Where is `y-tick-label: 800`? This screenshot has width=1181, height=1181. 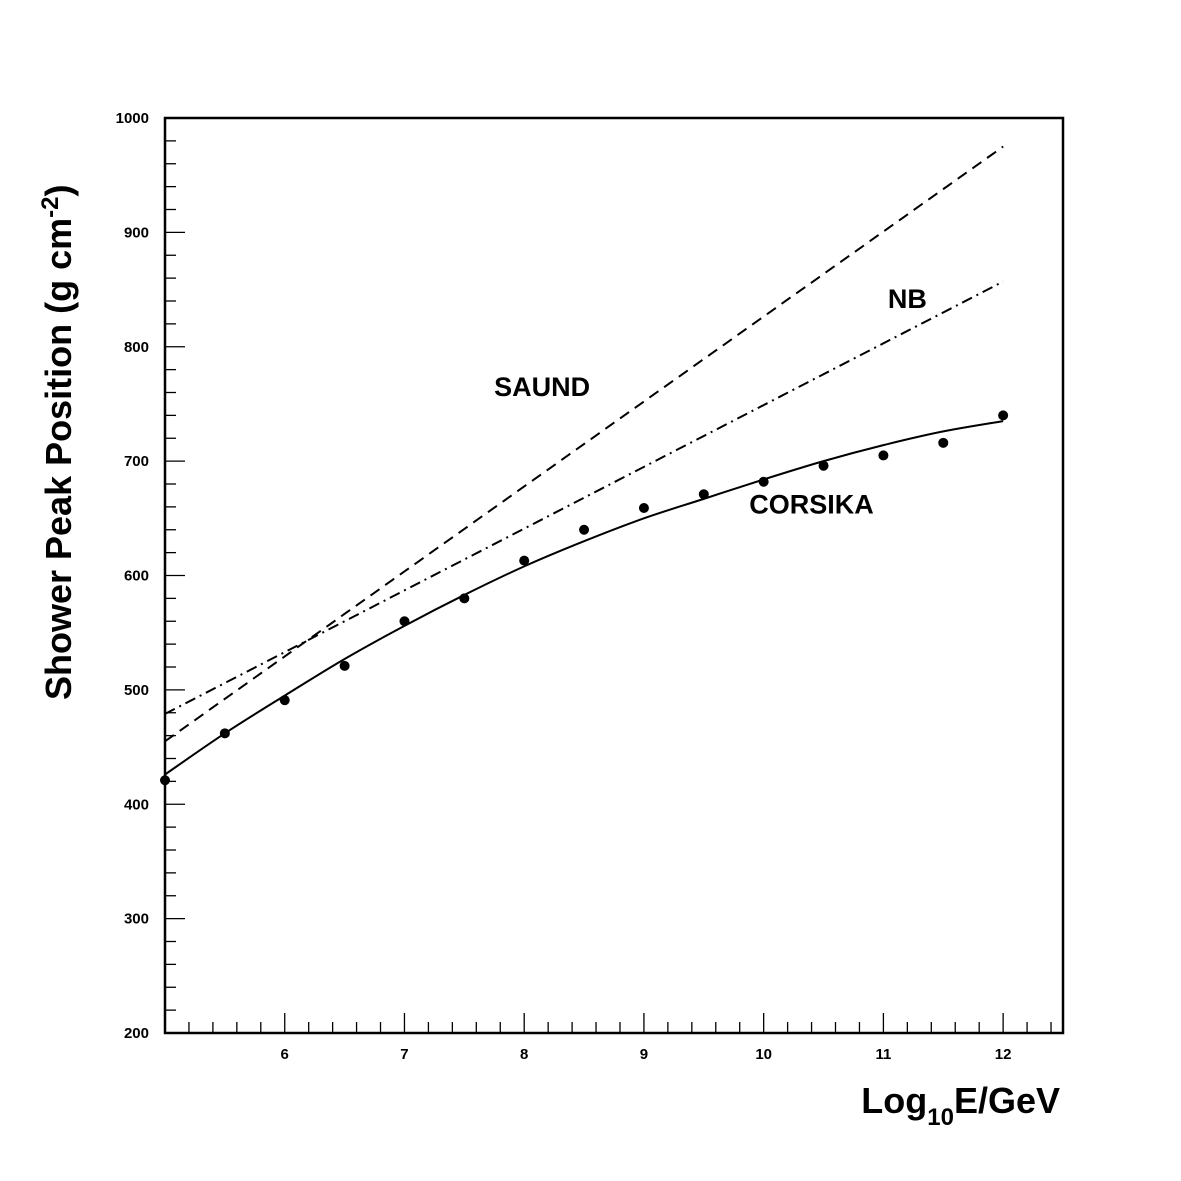 y-tick-label: 800 is located at coordinates (136, 347).